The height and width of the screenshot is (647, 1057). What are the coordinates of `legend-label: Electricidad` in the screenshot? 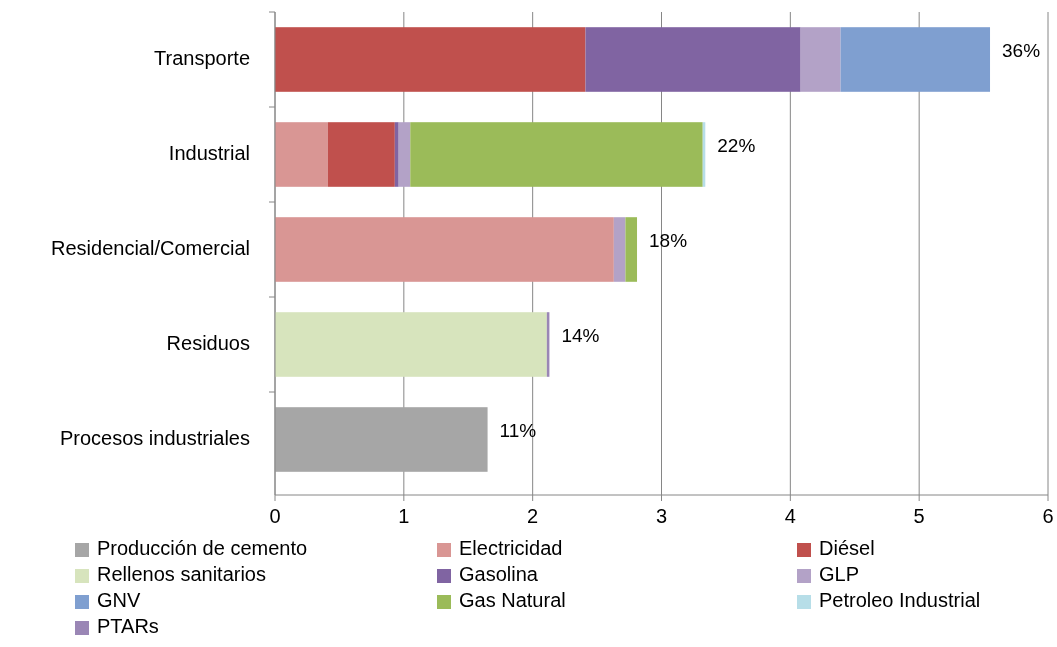 It's located at (511, 548).